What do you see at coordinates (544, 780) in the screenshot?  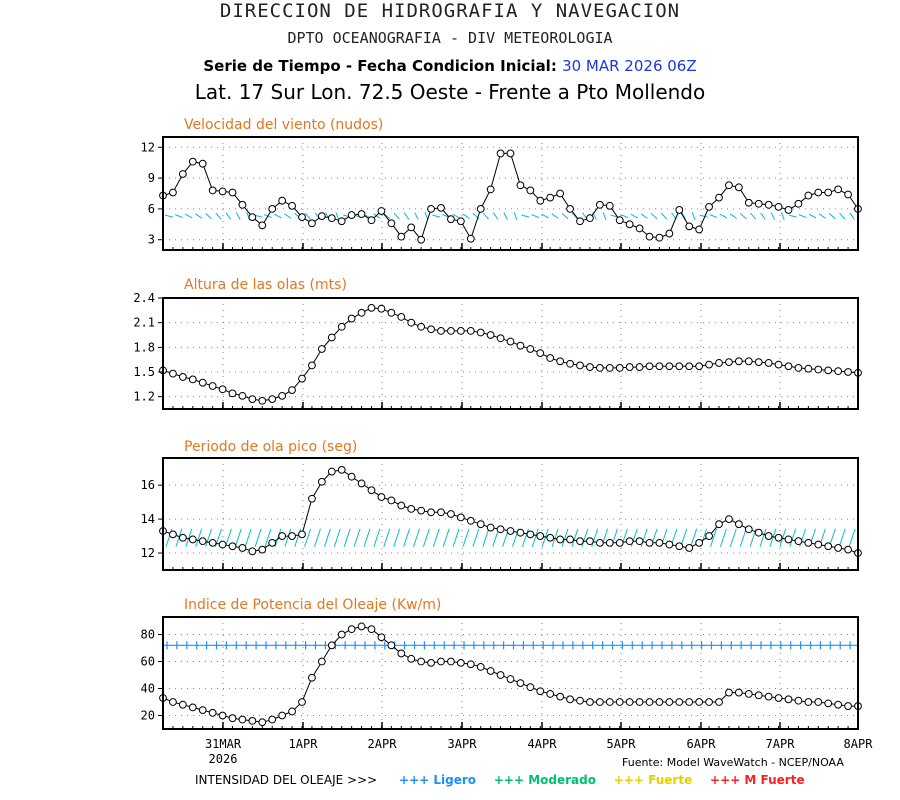 I see `legend-item-moderado: +++ Moderado` at bounding box center [544, 780].